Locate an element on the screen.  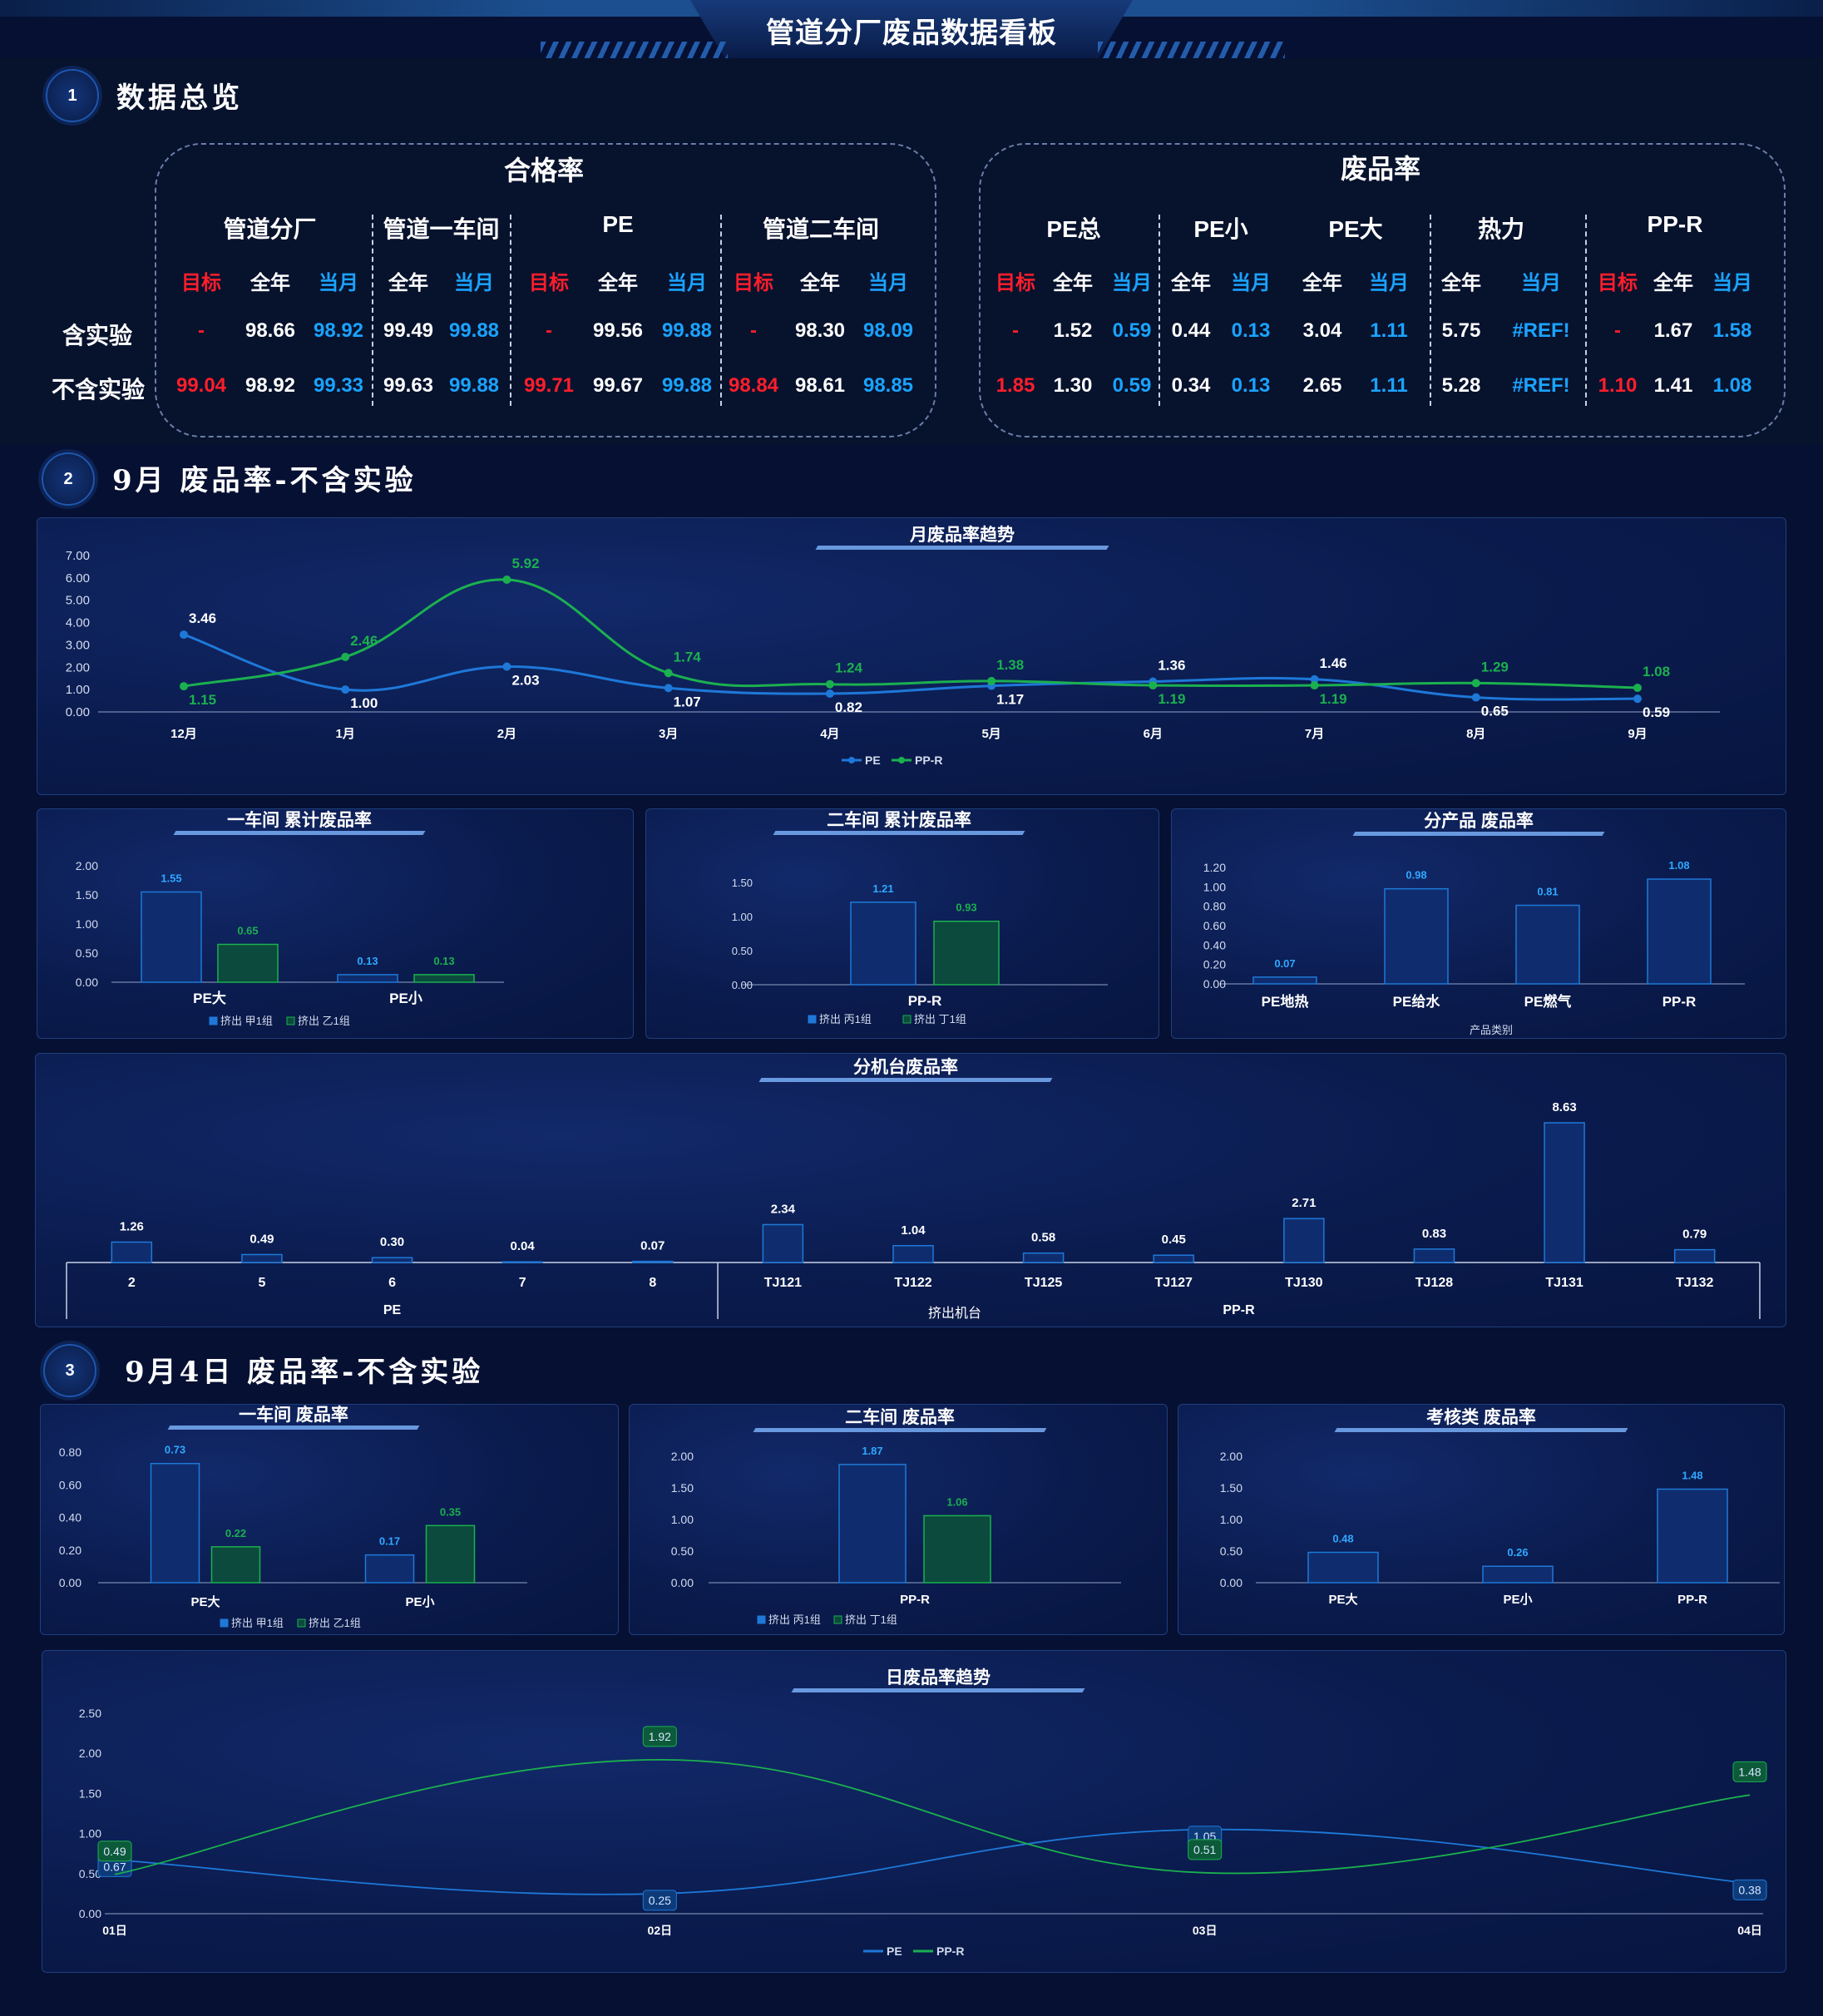
data-label: 0.65 is located at coordinates (1495, 711).